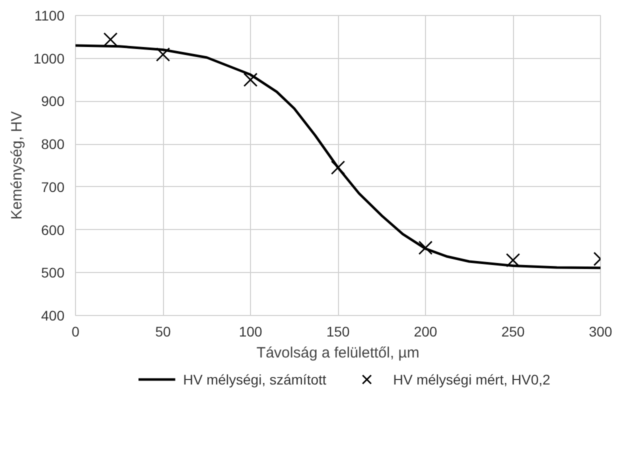 This screenshot has width=643, height=471. I want to click on y-tick-label: 600, so click(53, 230).